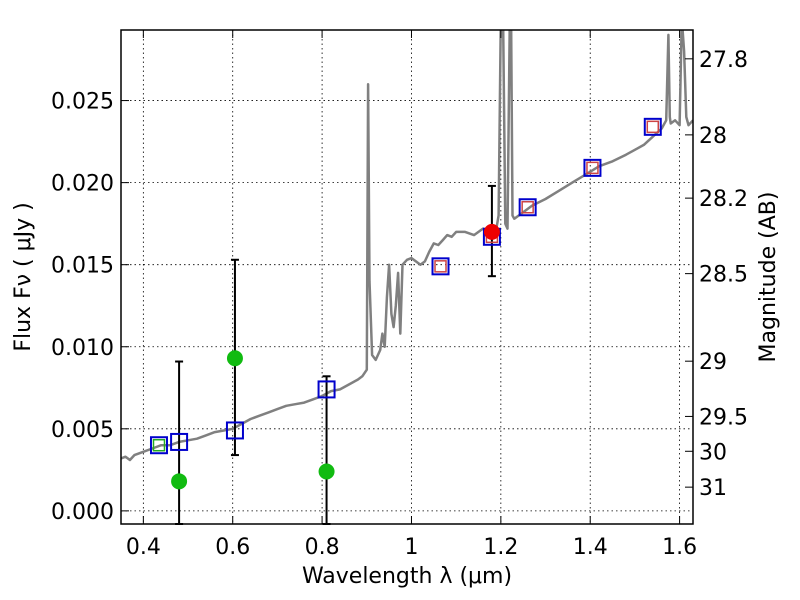  Describe the element at coordinates (82, 430) in the screenshot. I see `y-tick-label: 0.005` at that location.